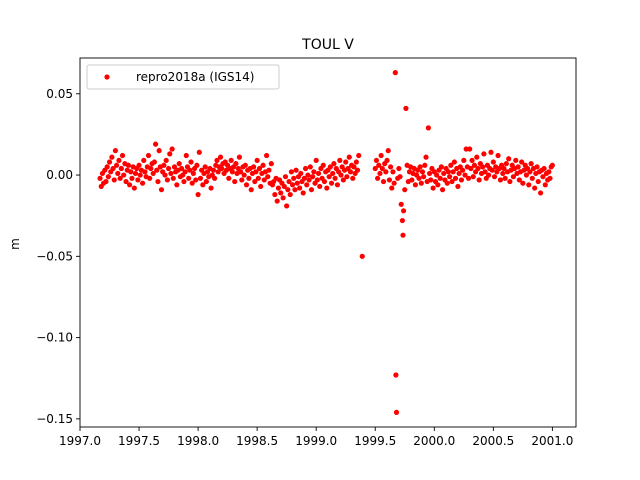 The image size is (640, 480). I want to click on y-axis-label: m, so click(15, 244).